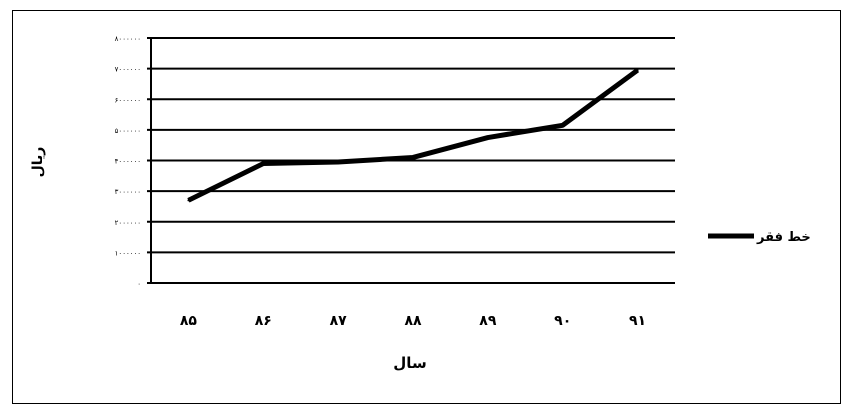 The image size is (843, 406). I want to click on y-tick-label: ۵۰۰۰۰۰۰, so click(128, 131).